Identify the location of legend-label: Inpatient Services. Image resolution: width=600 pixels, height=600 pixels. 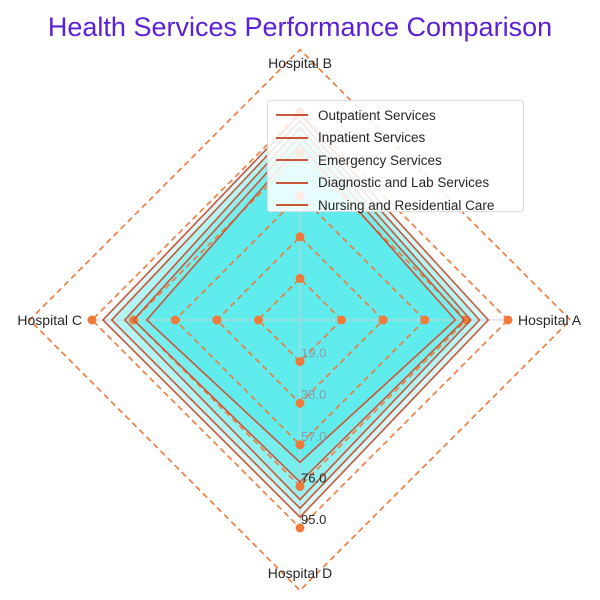
(372, 138).